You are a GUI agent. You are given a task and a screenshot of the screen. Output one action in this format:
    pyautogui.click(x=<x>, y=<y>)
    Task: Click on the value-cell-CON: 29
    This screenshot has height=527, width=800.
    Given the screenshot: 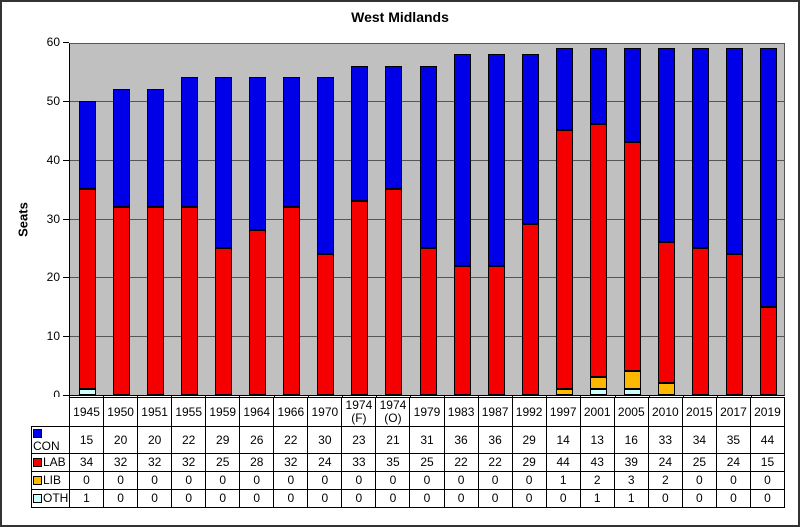 What is the action you would take?
    pyautogui.click(x=529, y=440)
    